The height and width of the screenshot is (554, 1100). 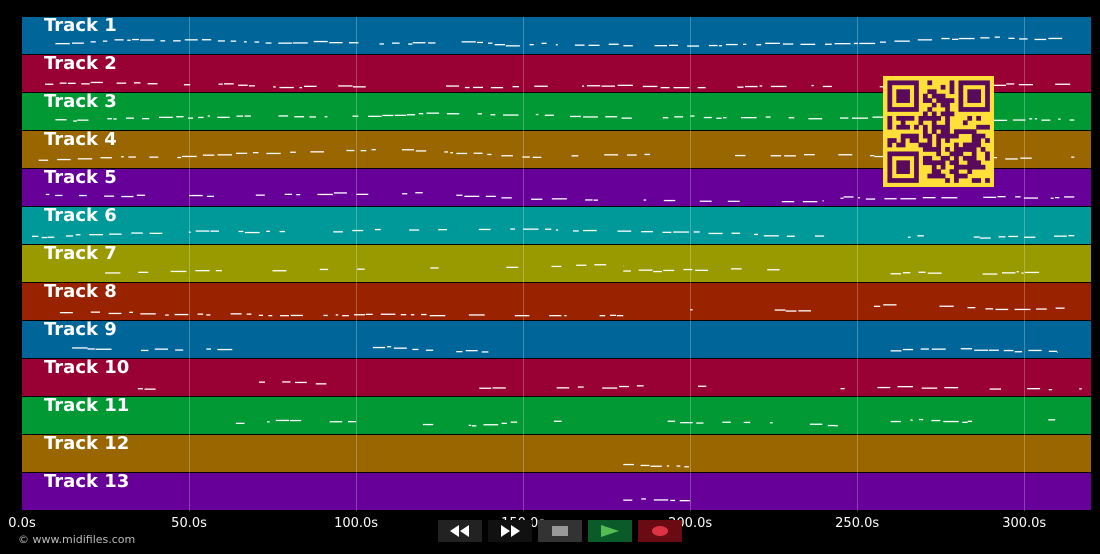 I want to click on record-button, so click(x=660, y=531).